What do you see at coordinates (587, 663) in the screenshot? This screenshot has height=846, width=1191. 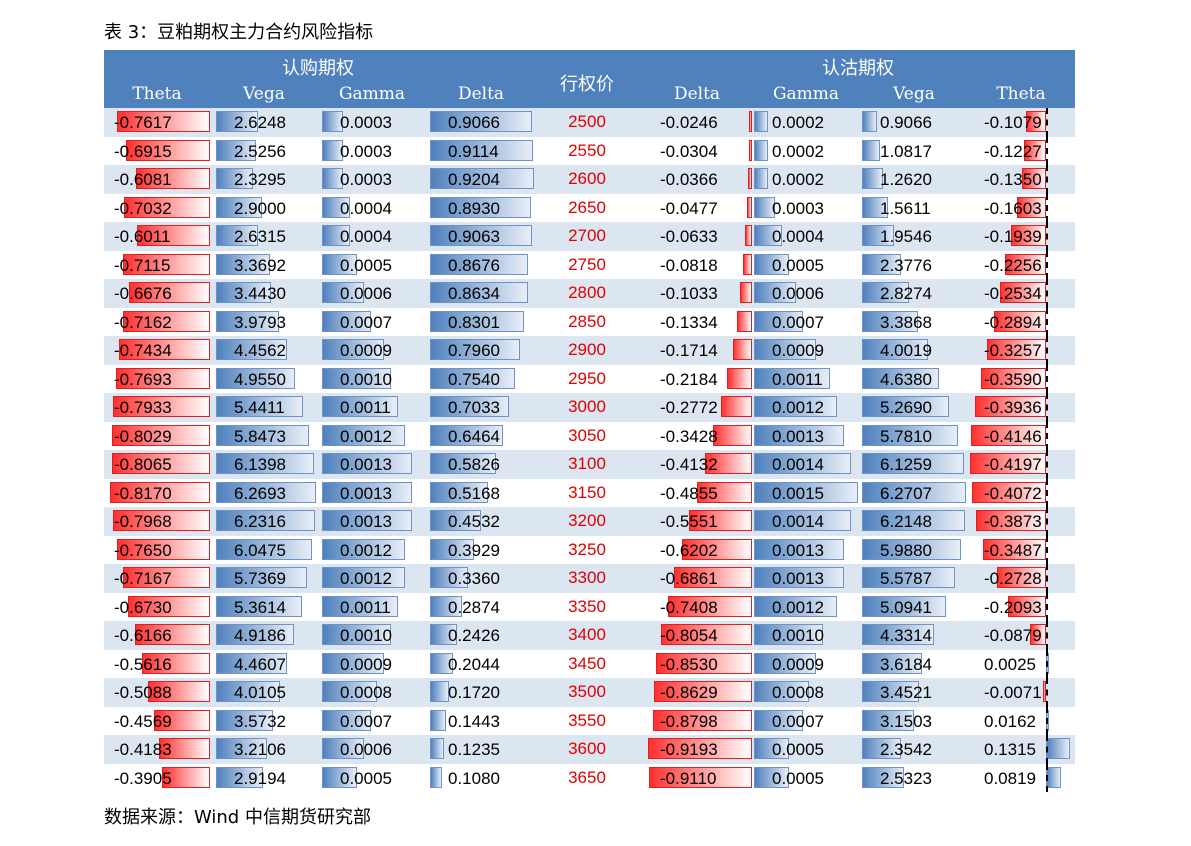 I see `strike-price: 3450` at bounding box center [587, 663].